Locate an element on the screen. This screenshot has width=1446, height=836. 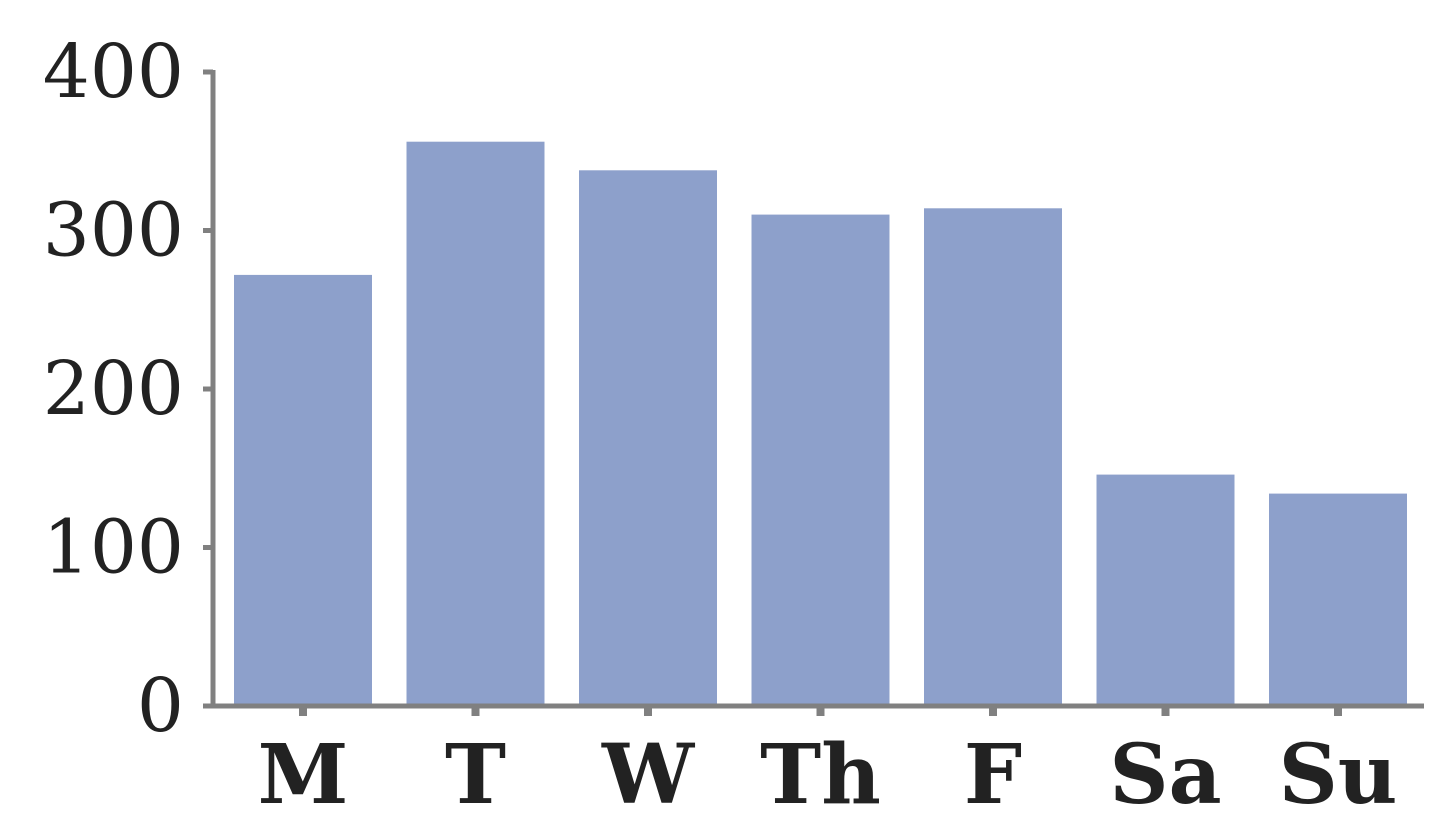
x-tick-label-m: M is located at coordinates (303, 775).